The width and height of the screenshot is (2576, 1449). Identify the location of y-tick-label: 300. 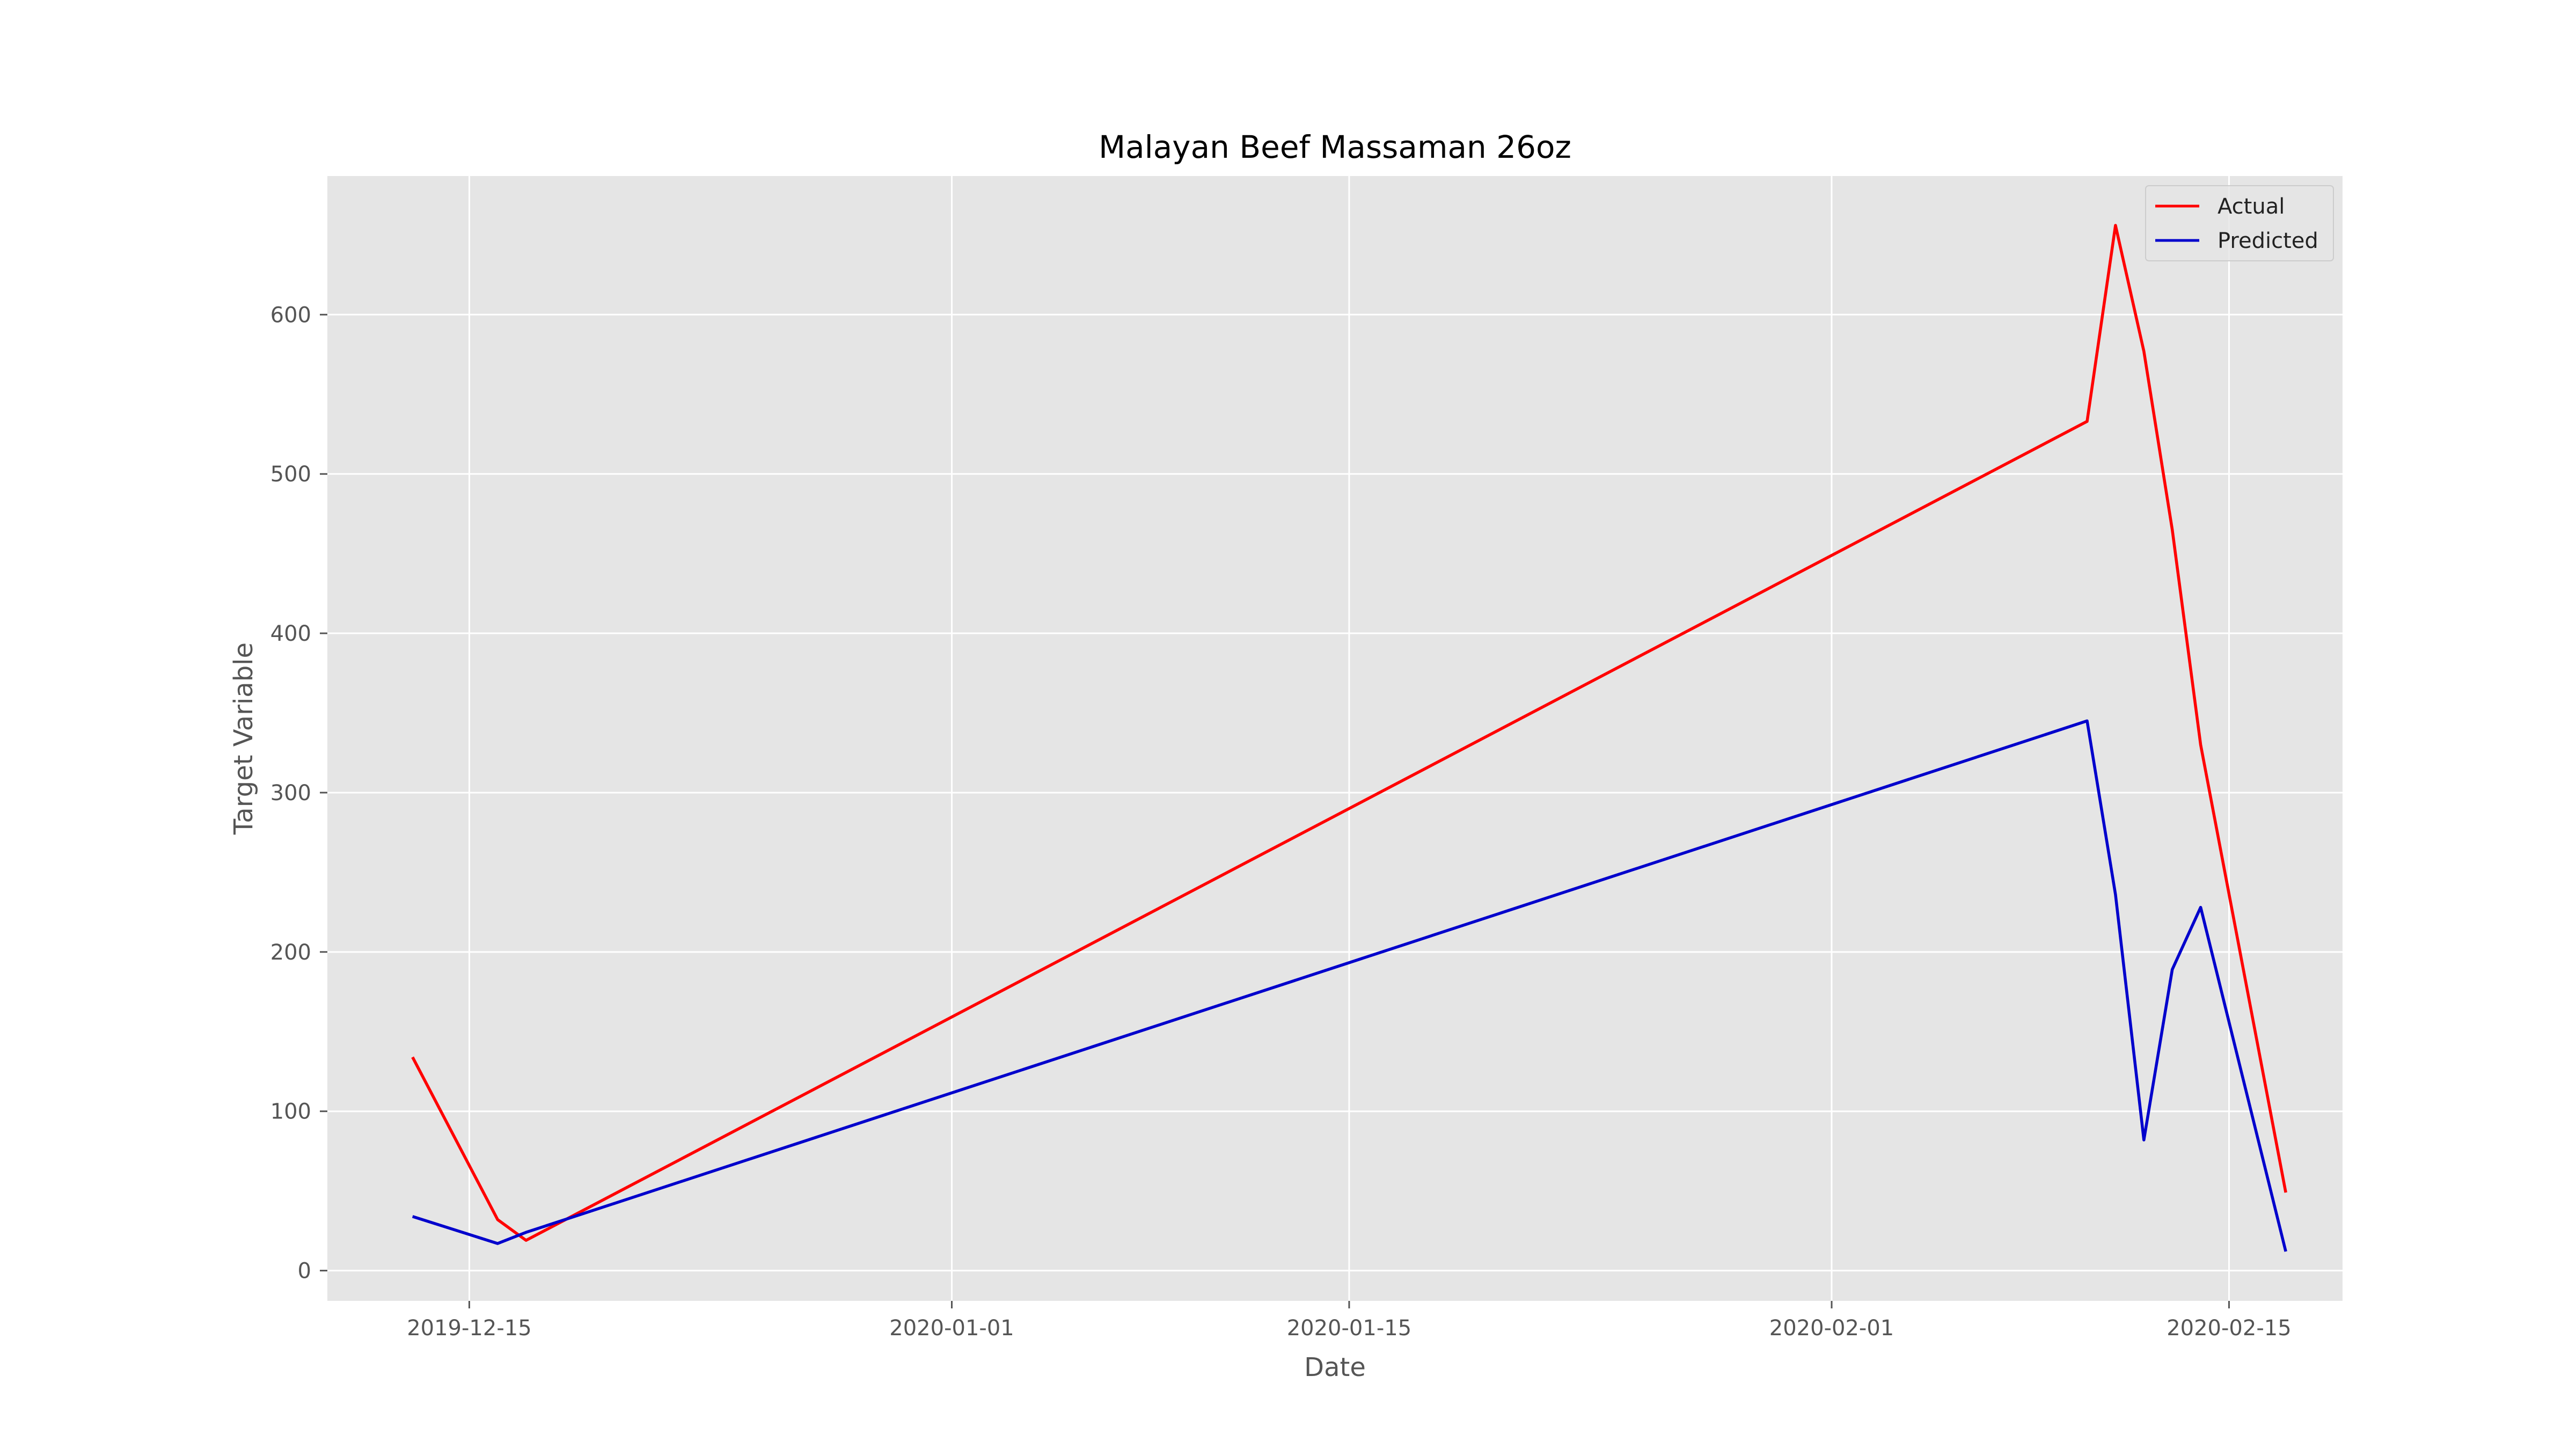
(290, 793).